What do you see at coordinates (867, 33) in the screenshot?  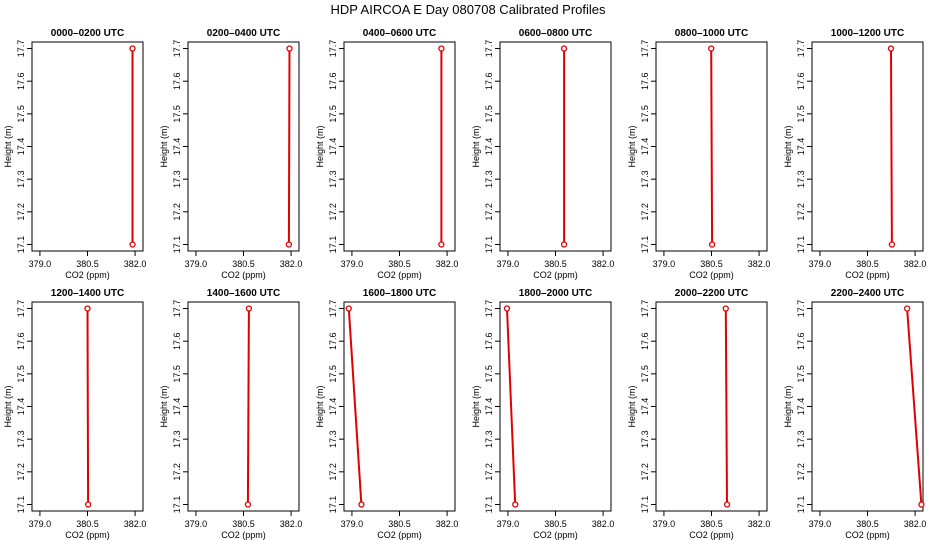 I see `panel-title: 1000–1200 UTC` at bounding box center [867, 33].